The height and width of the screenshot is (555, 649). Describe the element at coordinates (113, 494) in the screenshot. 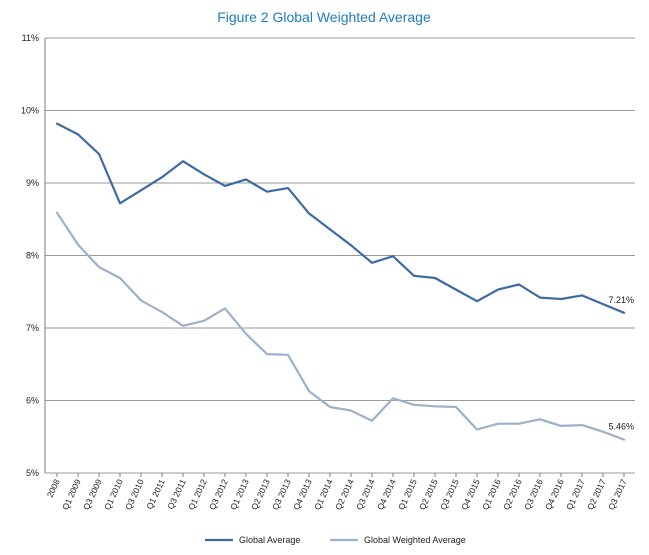

I see `x-tick-label: Q1 2010` at that location.